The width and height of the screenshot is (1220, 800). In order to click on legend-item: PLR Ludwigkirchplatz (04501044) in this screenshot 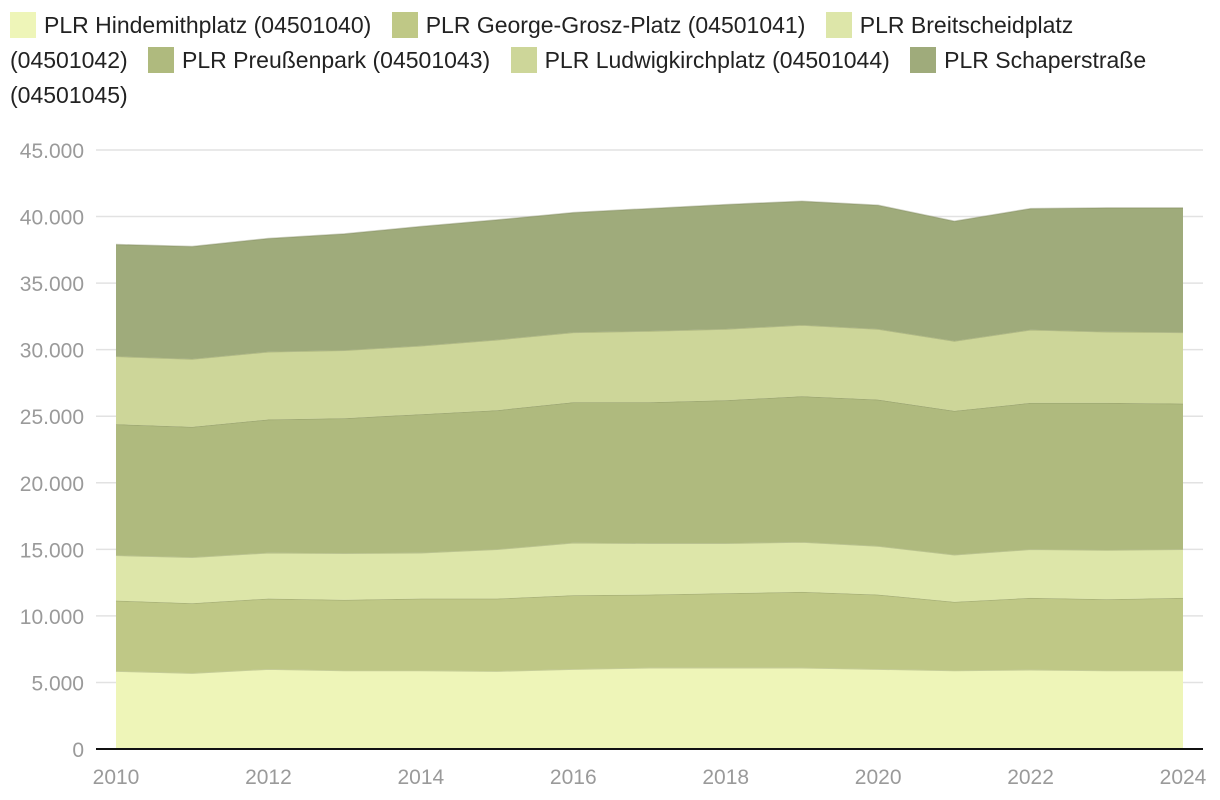, I will do `click(700, 60)`.